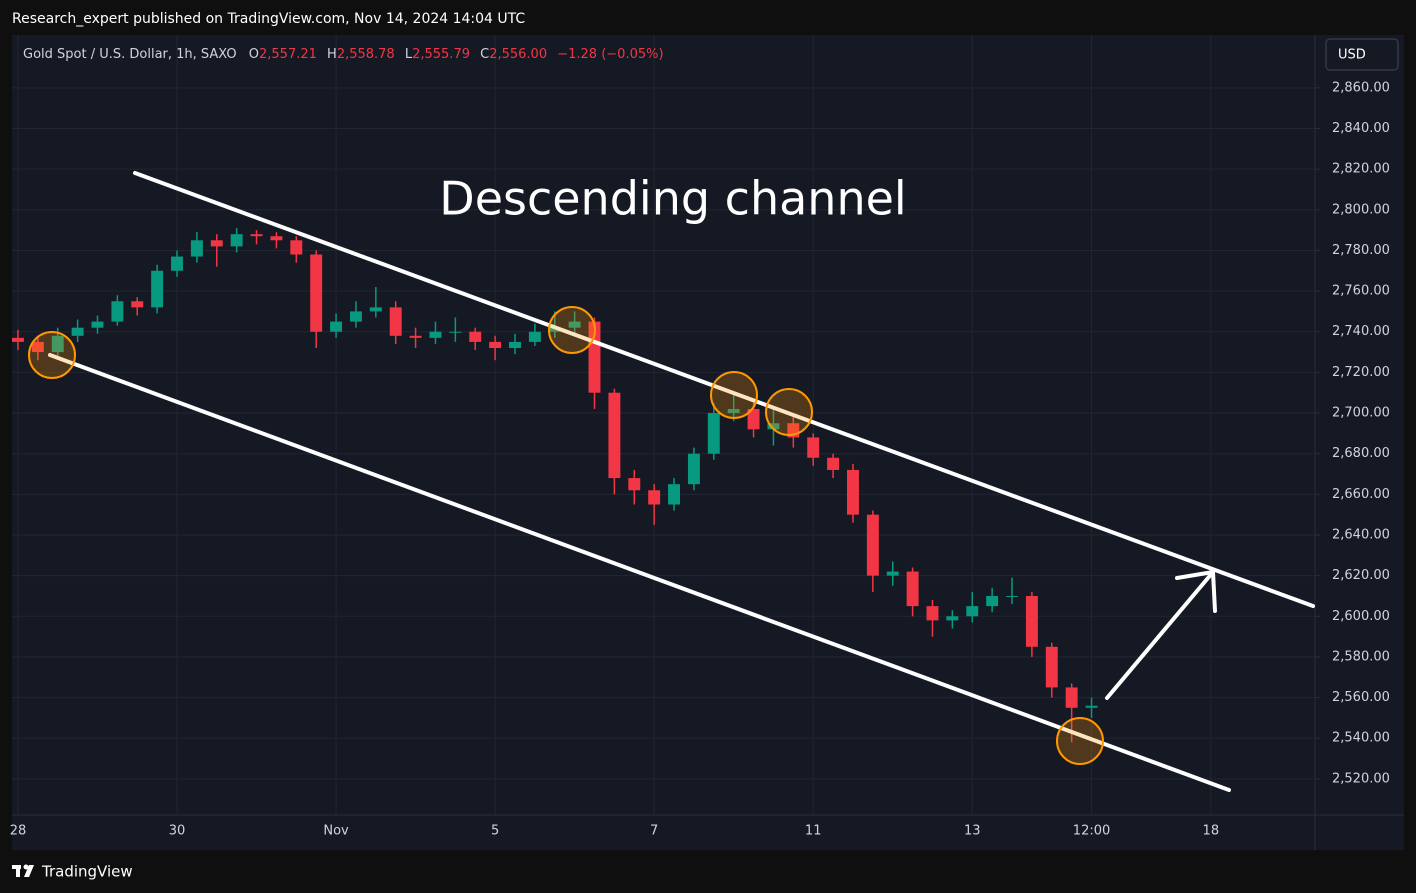  What do you see at coordinates (18, 831) in the screenshot?
I see `x-tick-label: 28` at bounding box center [18, 831].